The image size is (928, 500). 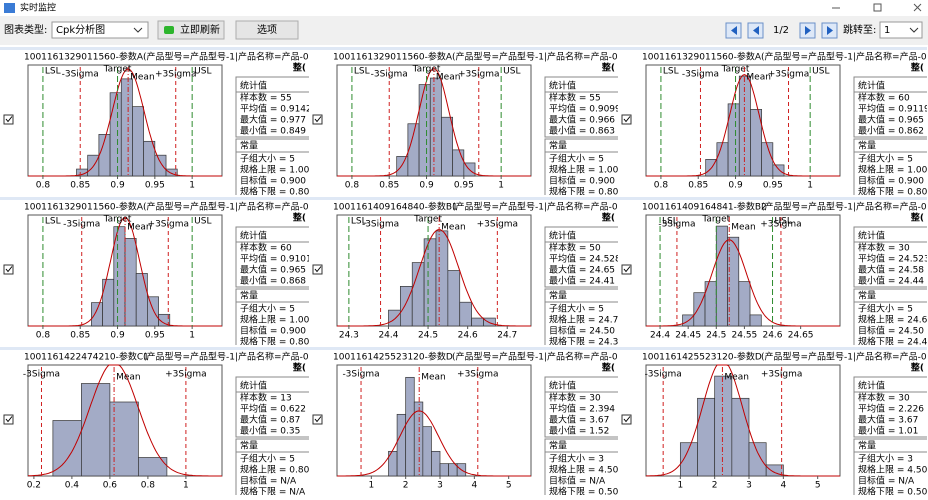 I want to click on stat-row: 最小值 = 0.862, so click(x=891, y=131).